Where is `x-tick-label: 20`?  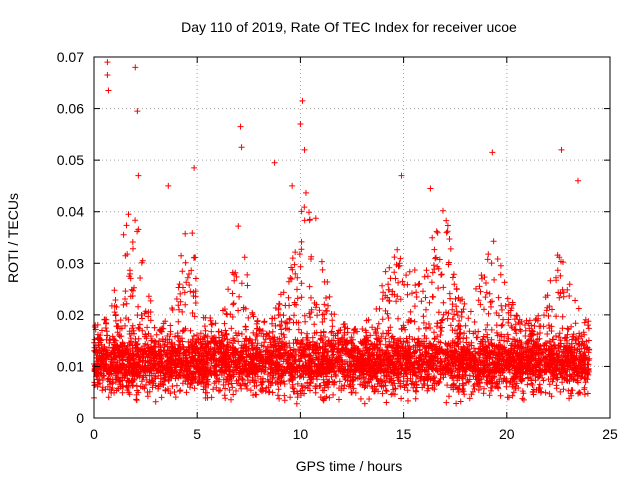
x-tick-label: 20 is located at coordinates (507, 434).